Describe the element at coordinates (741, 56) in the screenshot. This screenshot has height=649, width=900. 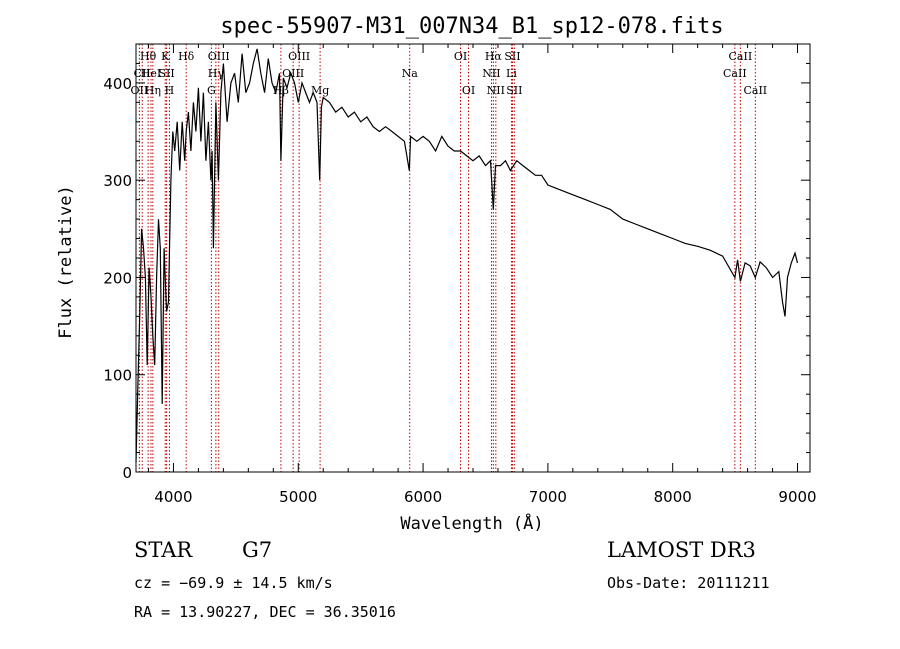
I see `line-label-25: CaII` at that location.